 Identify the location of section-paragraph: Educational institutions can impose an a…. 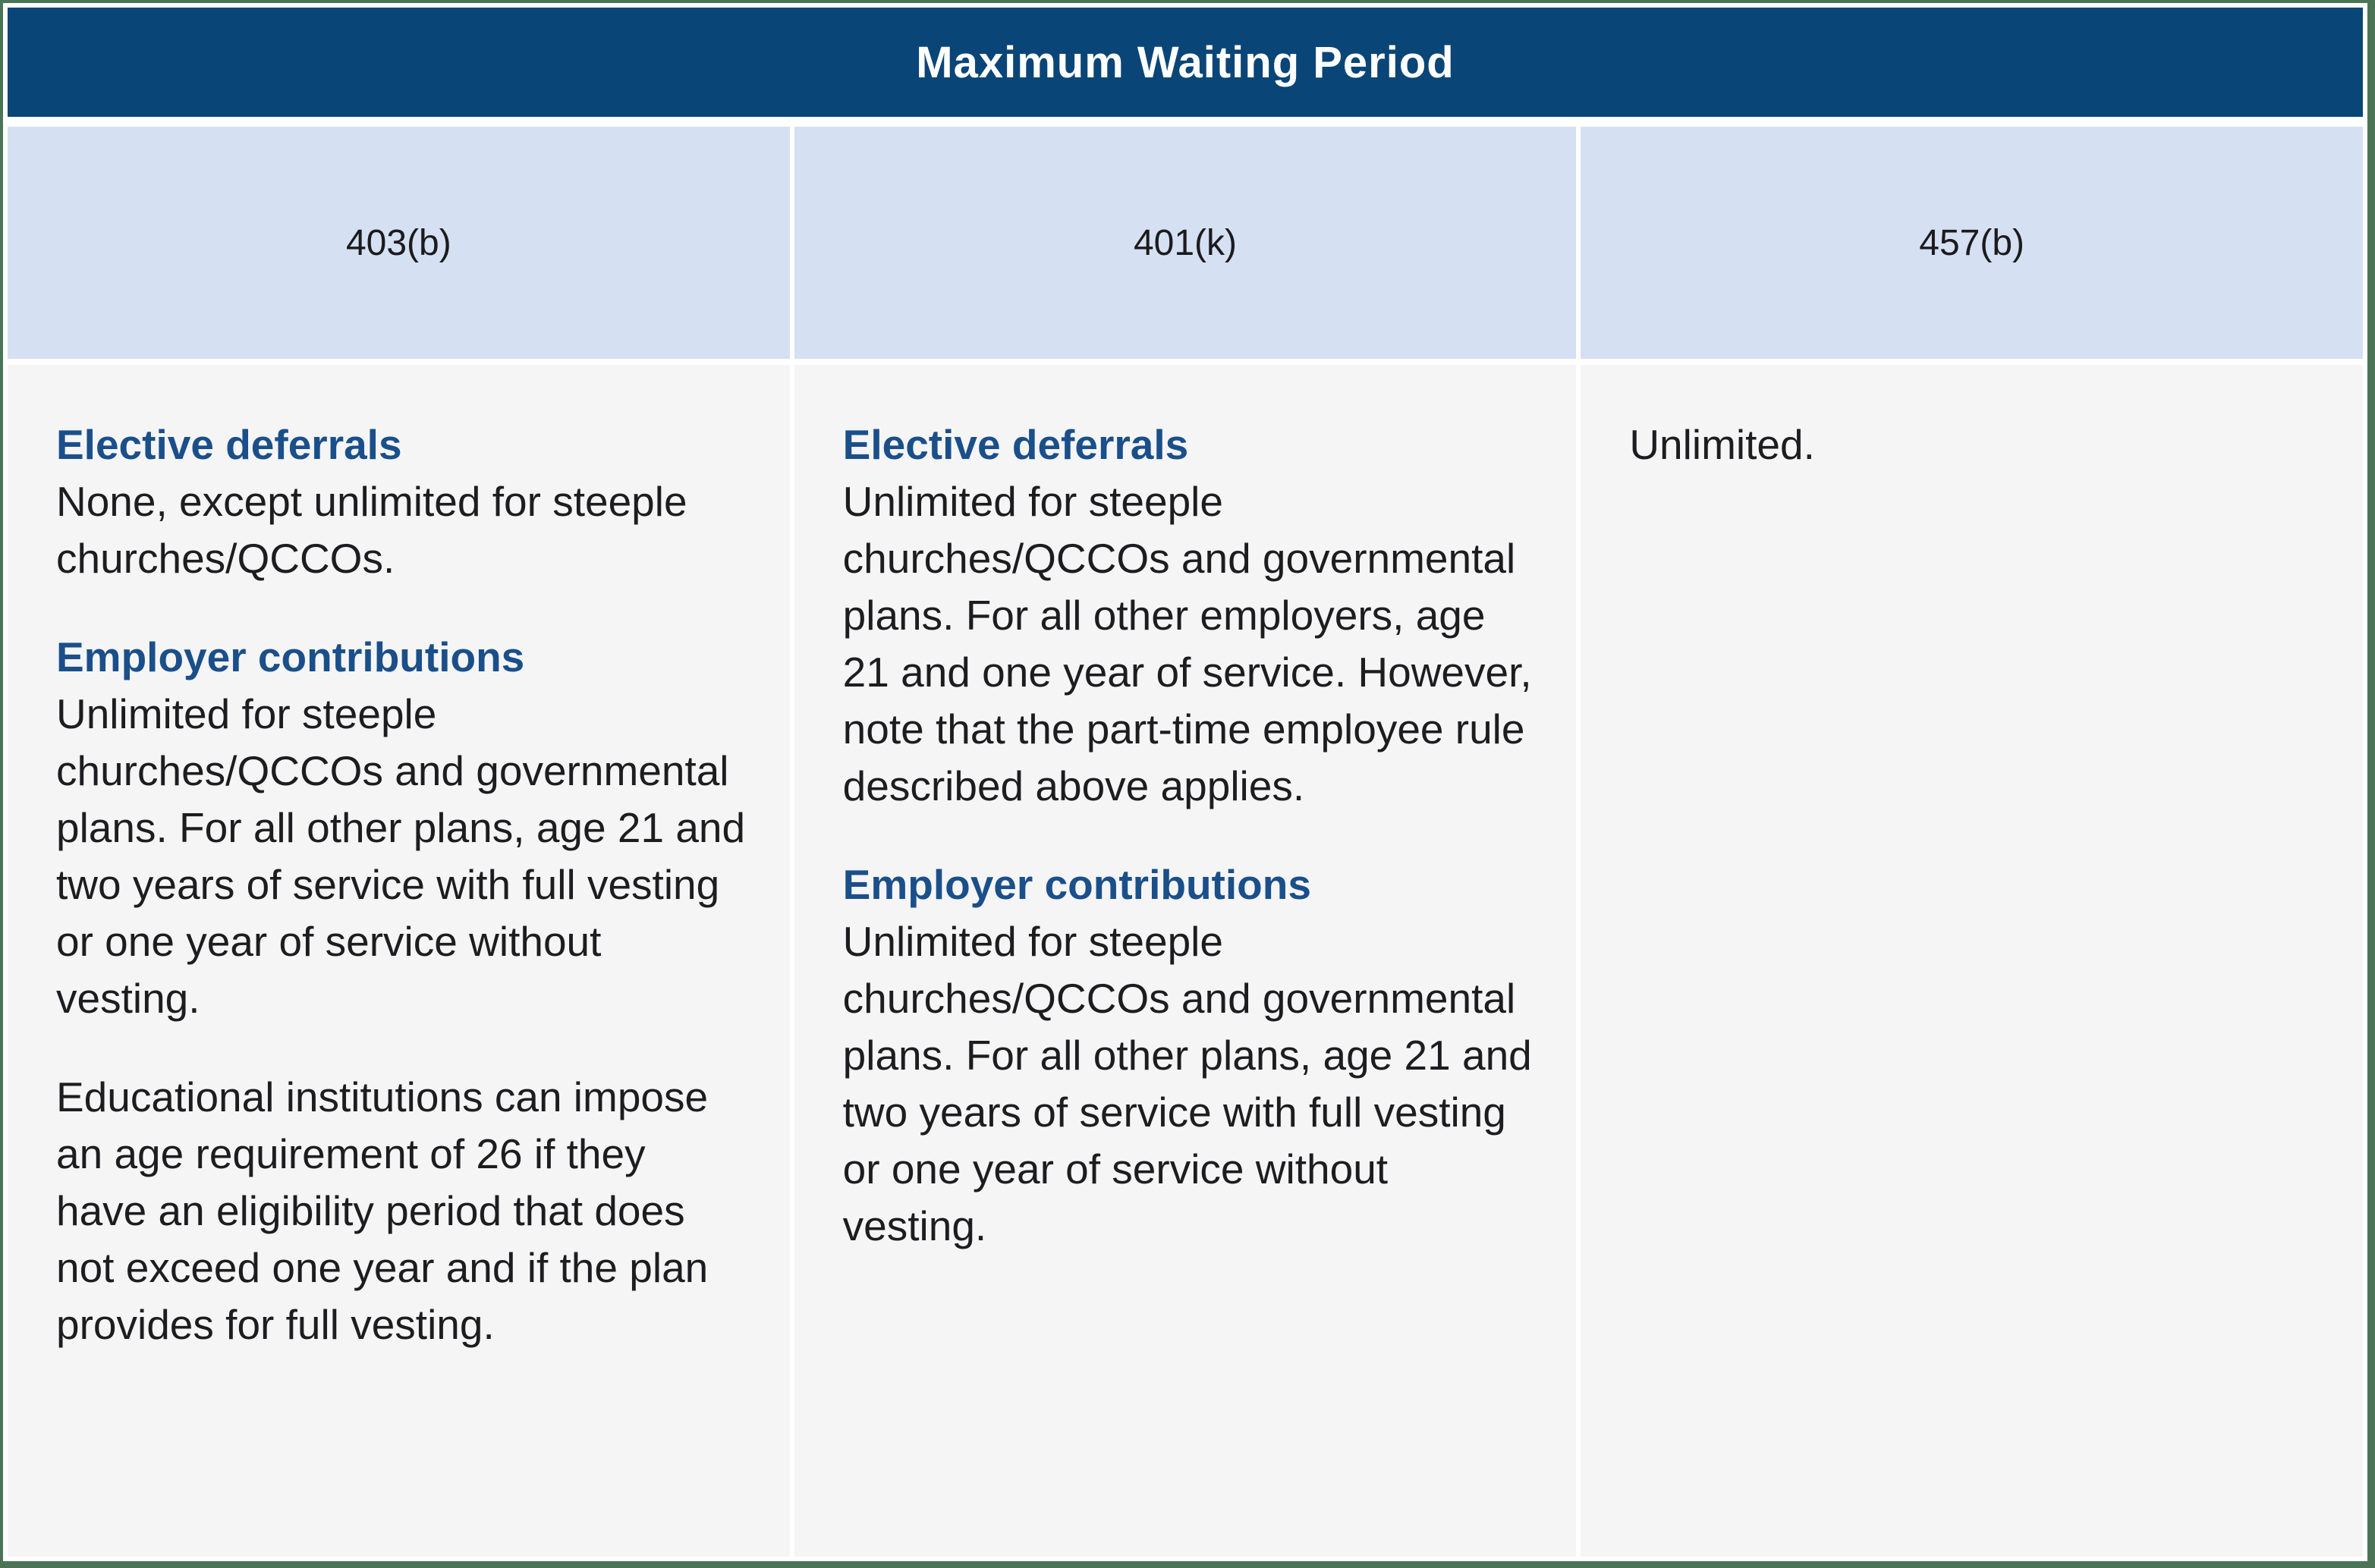
(382, 1210).